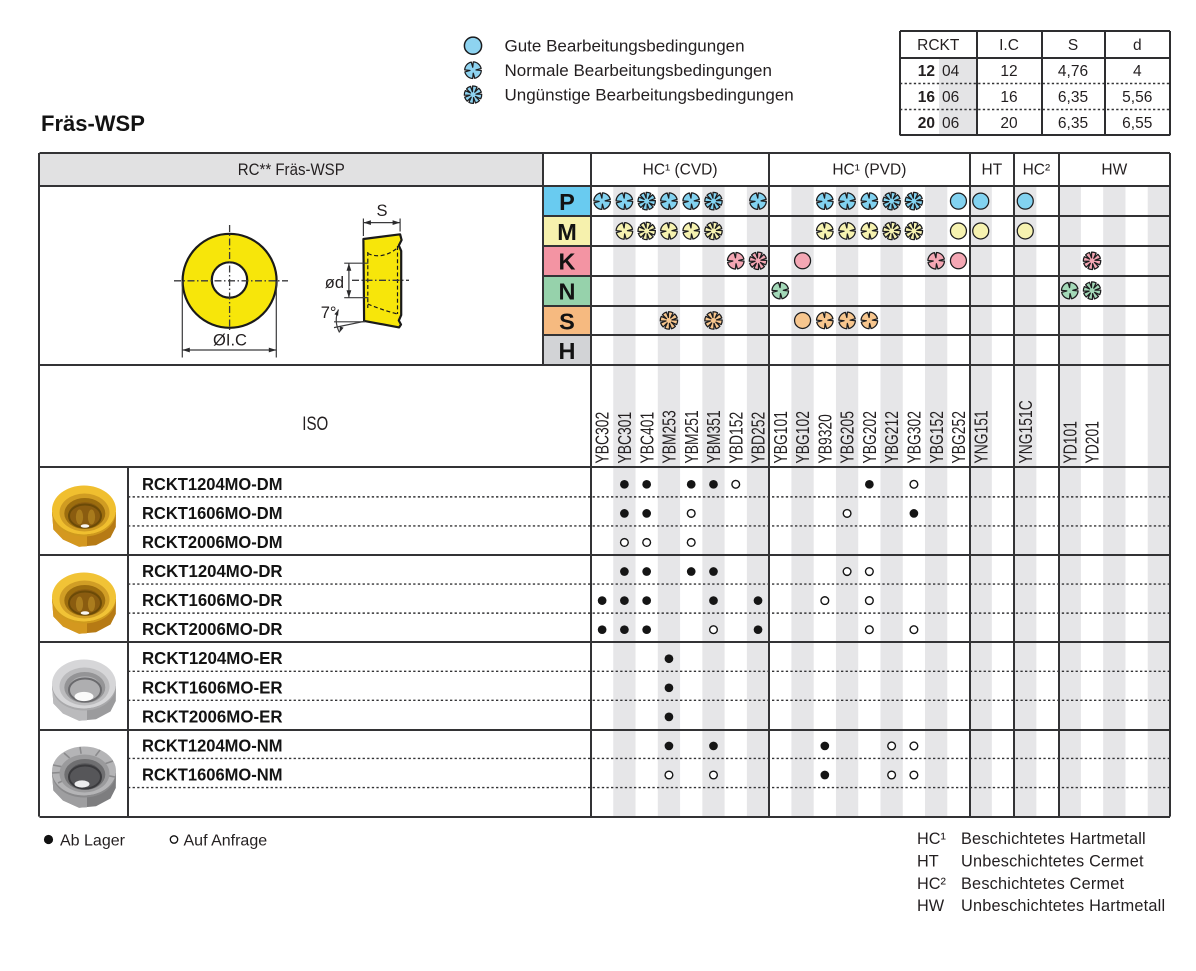  What do you see at coordinates (1053, 839) in the screenshot?
I see `svg-text: Beschichtetes Hartmetall` at bounding box center [1053, 839].